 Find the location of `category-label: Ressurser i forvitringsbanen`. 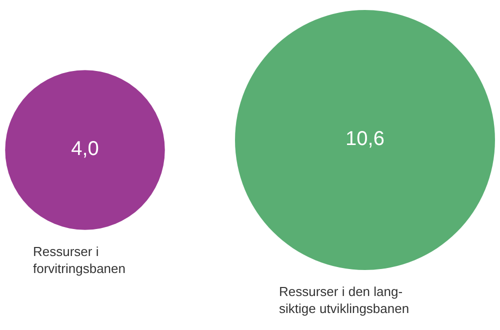

category-label: Ressurser i forvitringsbanen is located at coordinates (79, 260).